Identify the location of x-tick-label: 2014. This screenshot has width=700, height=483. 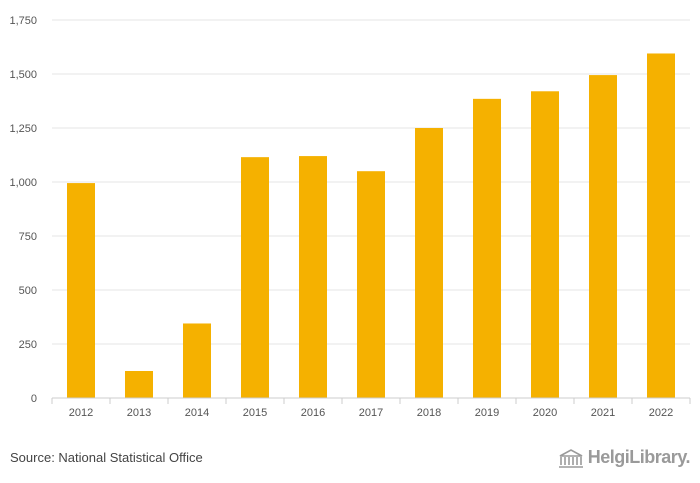
(197, 413).